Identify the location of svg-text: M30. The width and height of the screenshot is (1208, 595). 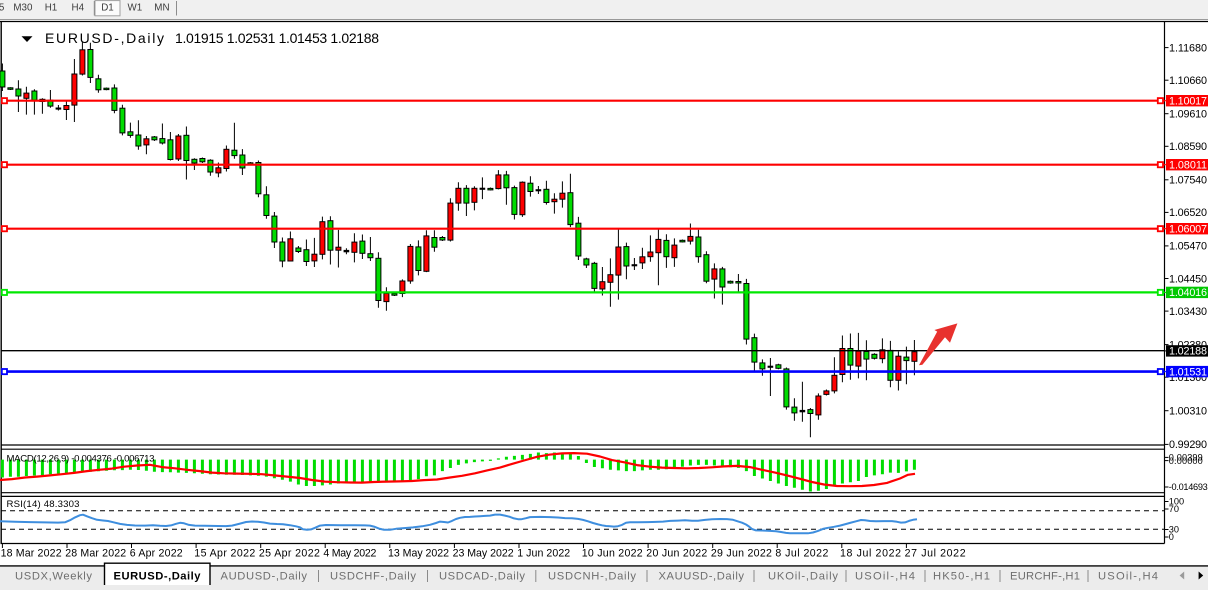
(23, 7).